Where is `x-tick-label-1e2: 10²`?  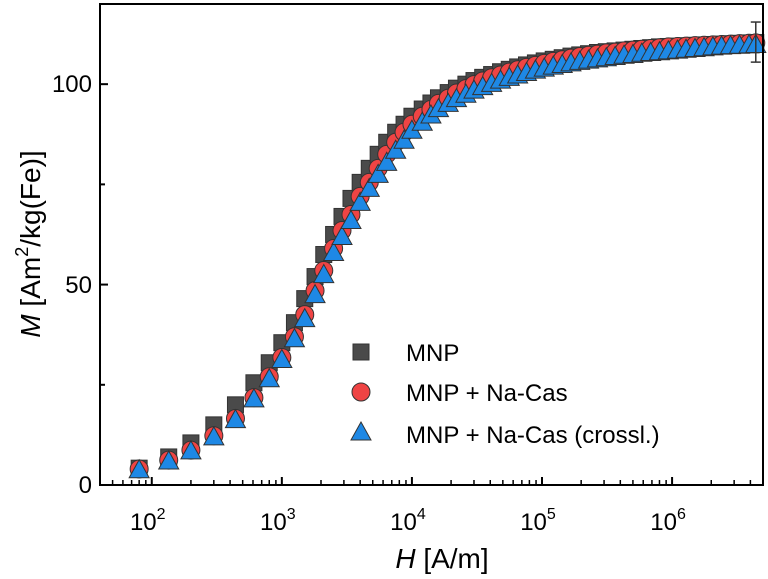
x-tick-label-1e2: 10² is located at coordinates (148, 521).